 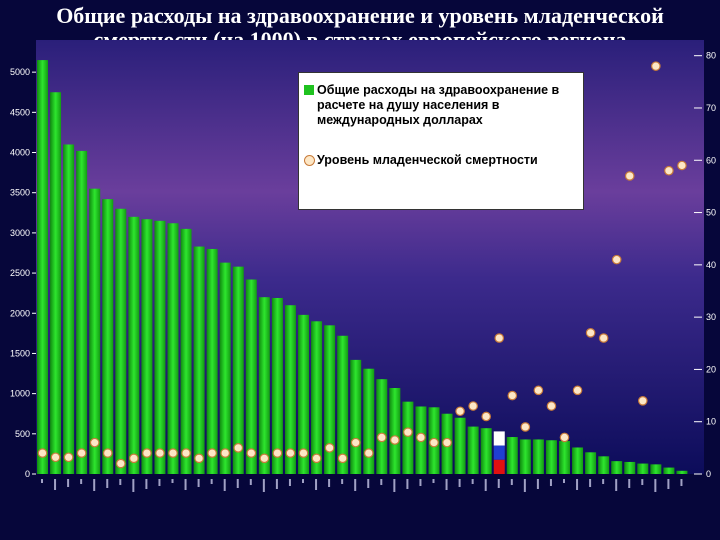 What do you see at coordinates (20, 72) in the screenshot?
I see `left-tick-label: 5000` at bounding box center [20, 72].